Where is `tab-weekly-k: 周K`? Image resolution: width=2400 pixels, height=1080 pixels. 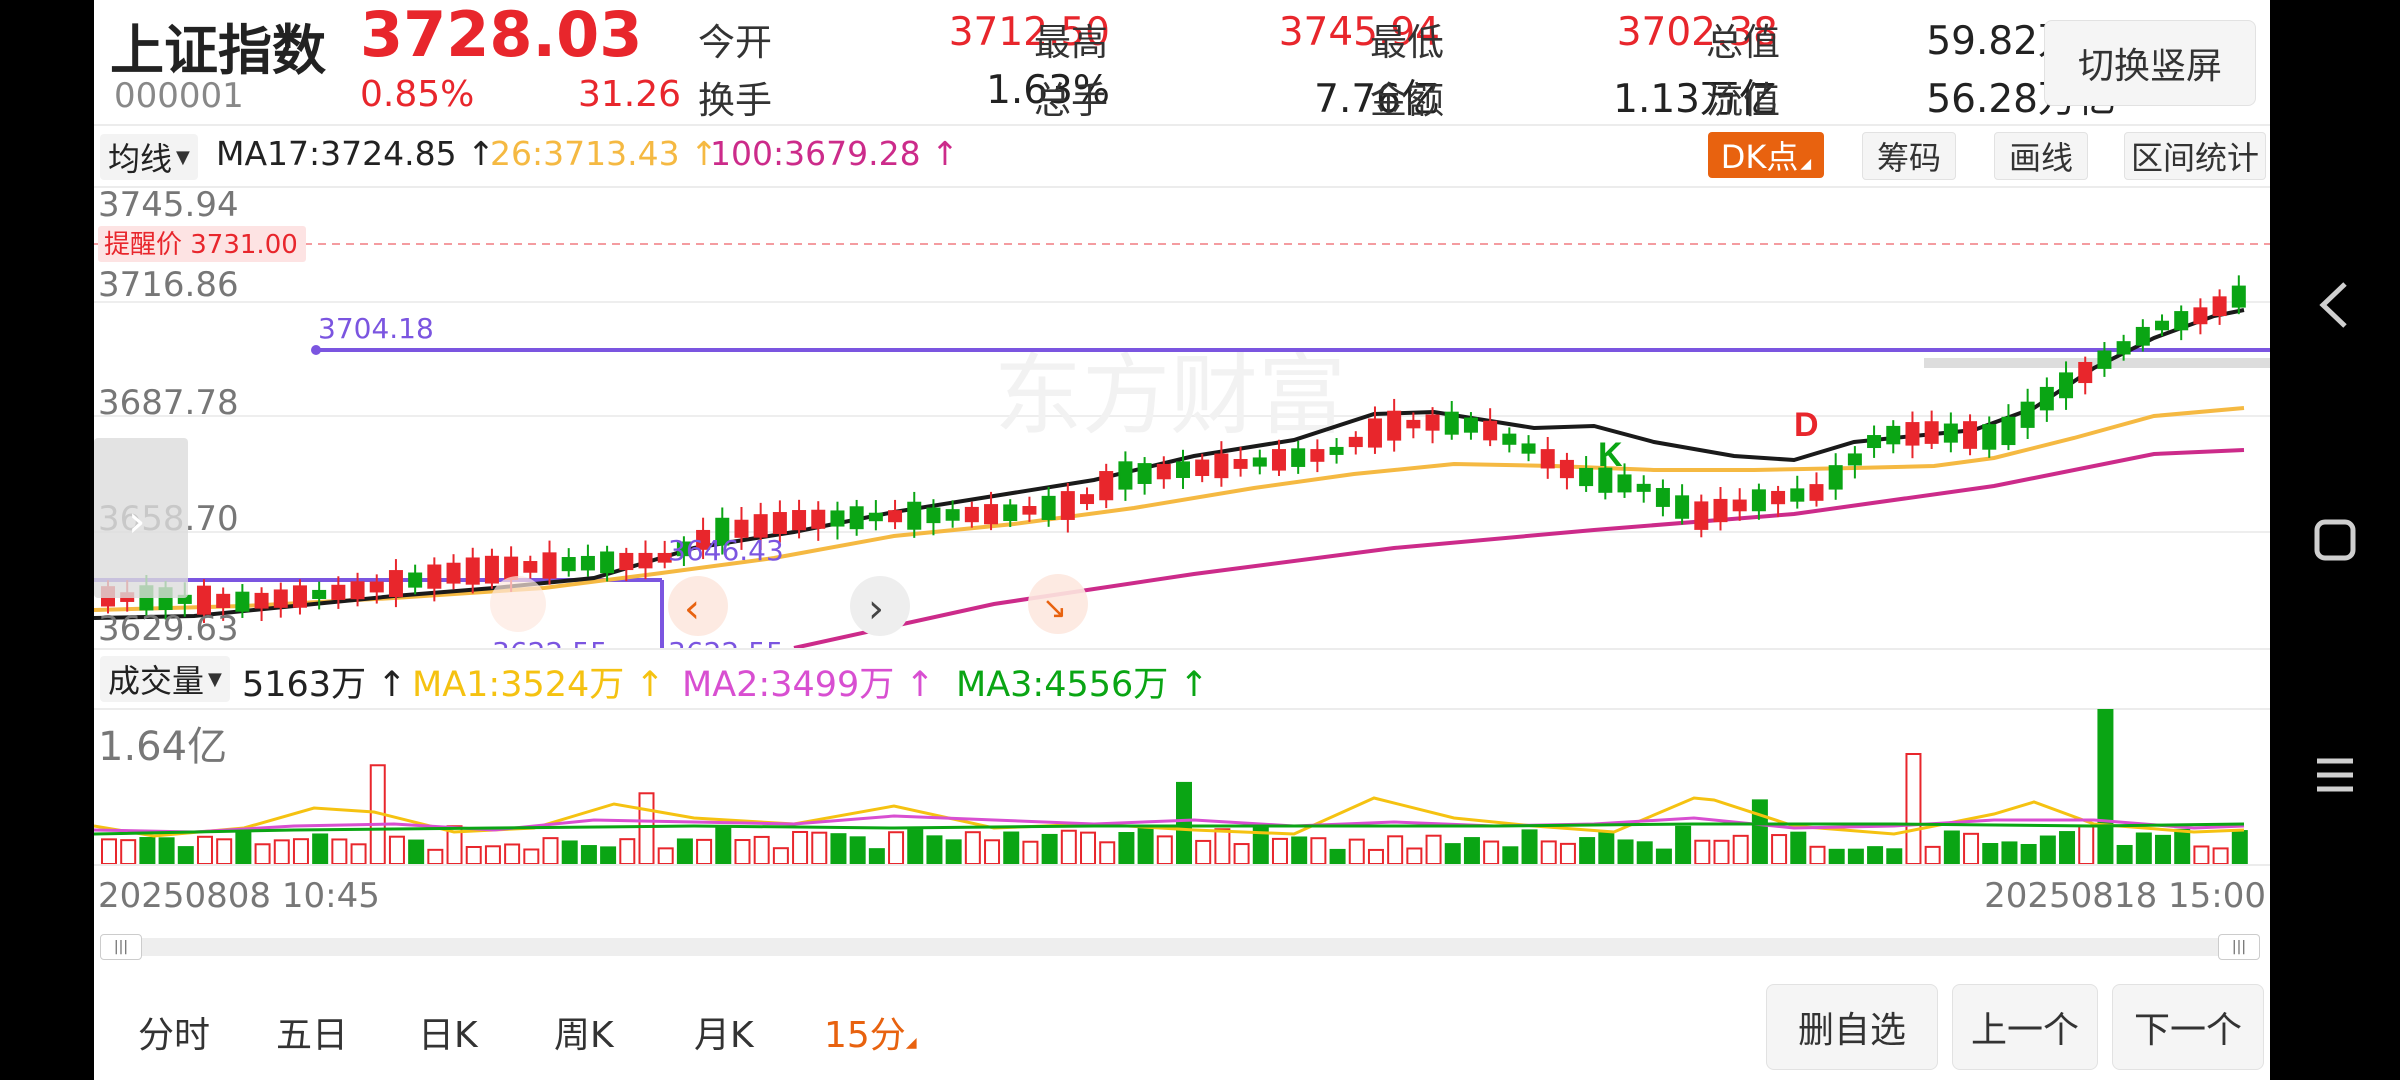
tab-weekly-k: 周K is located at coordinates (584, 1035).